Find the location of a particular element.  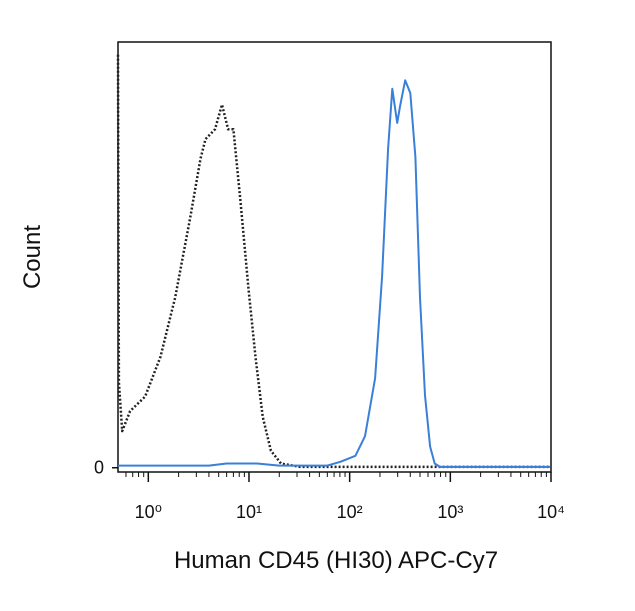

x-axis-label: Human CD45 (HI30) APC-Cy7 is located at coordinates (336, 560).